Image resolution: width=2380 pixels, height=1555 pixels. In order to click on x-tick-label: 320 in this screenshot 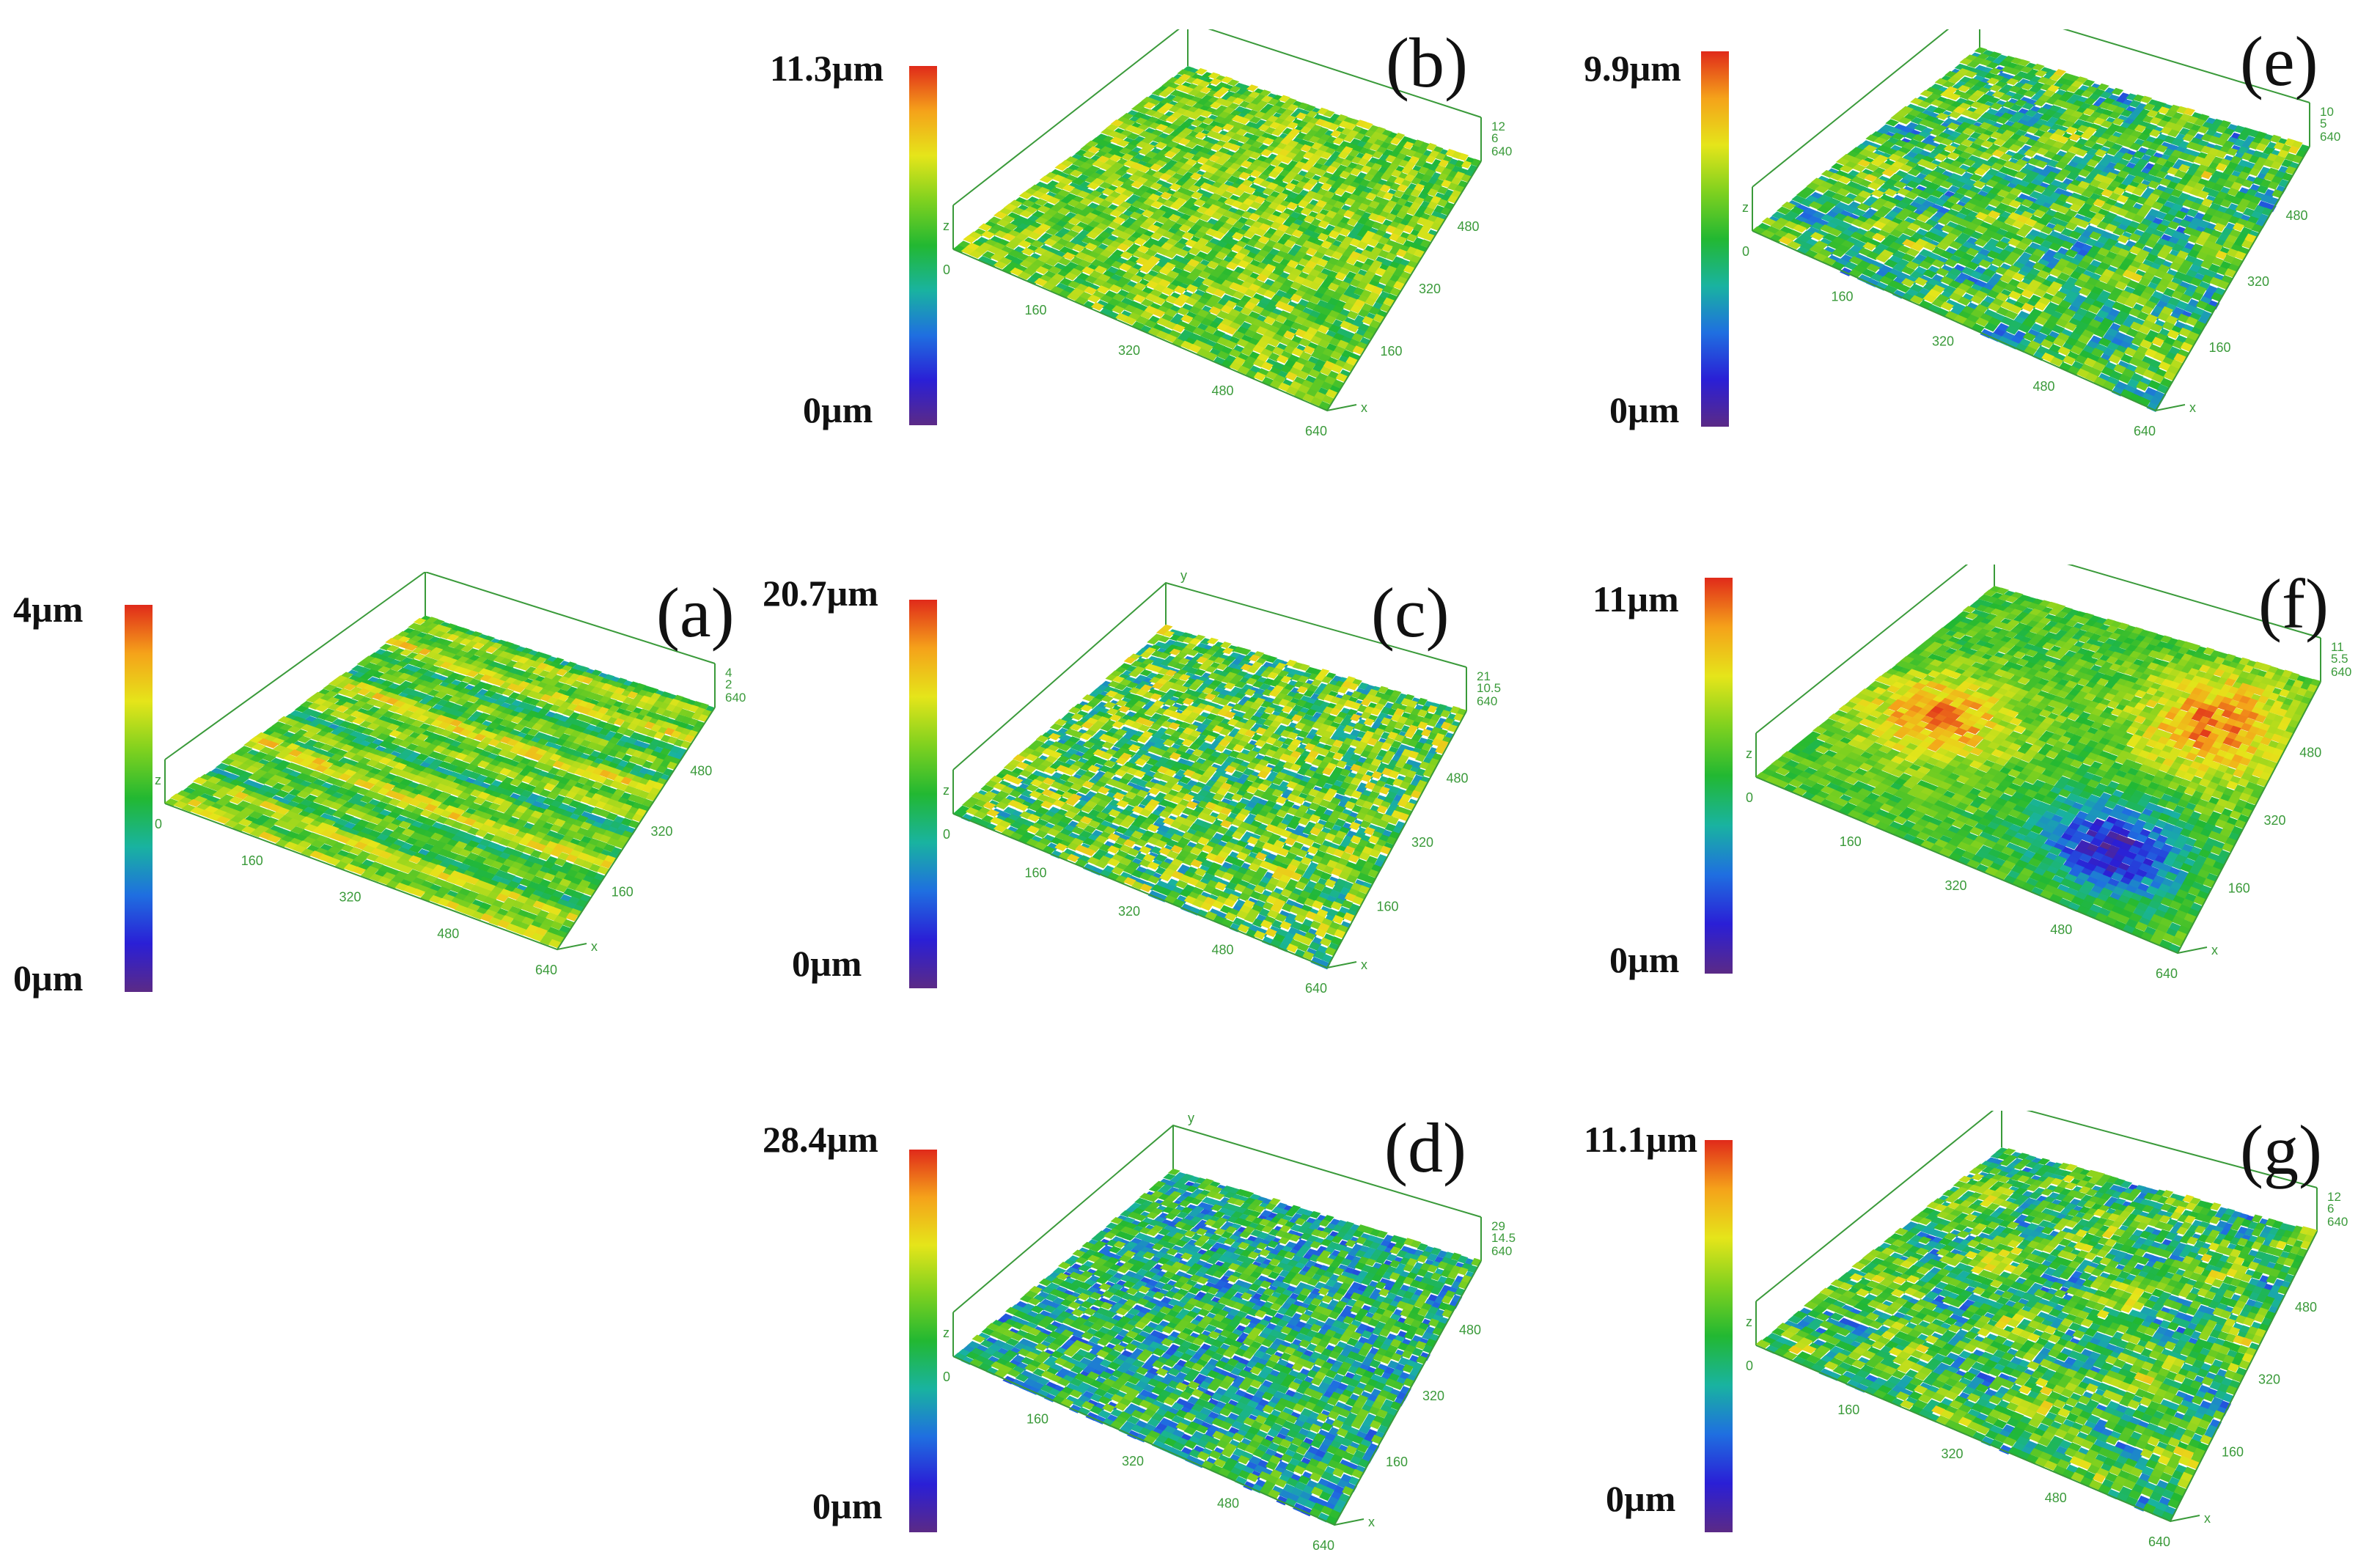, I will do `click(350, 898)`.